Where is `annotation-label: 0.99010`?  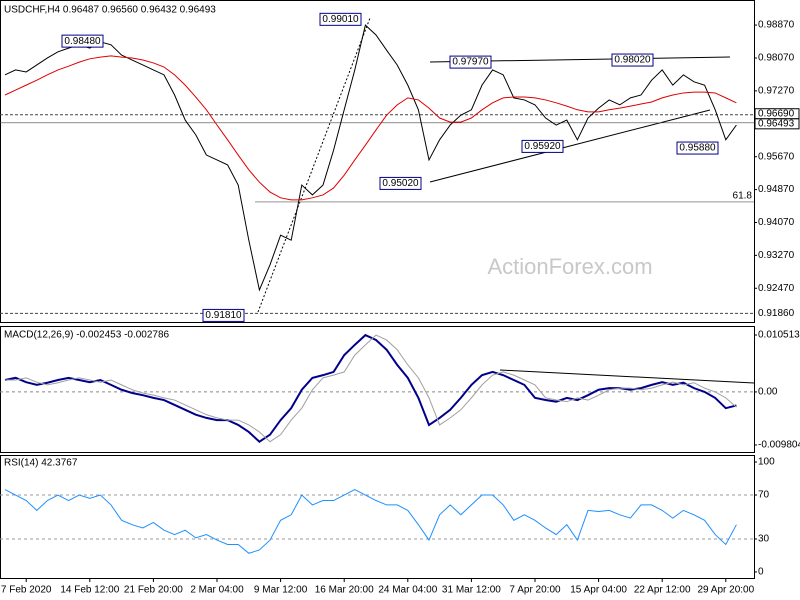 annotation-label: 0.99010 is located at coordinates (340, 19).